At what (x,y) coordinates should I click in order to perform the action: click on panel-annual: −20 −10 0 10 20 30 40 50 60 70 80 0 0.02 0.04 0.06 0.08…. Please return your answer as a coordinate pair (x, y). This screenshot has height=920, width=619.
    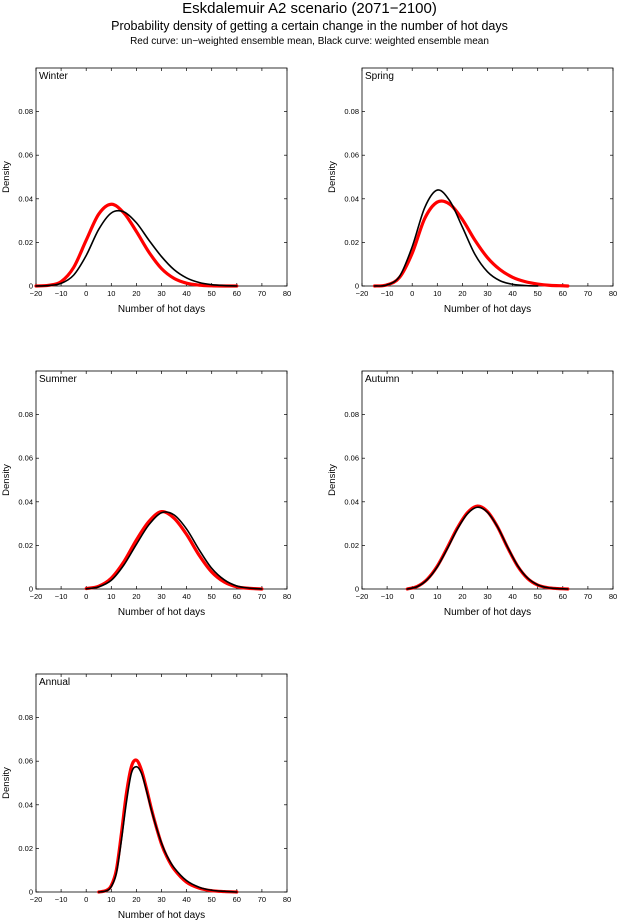
    Looking at the image, I should click on (146, 796).